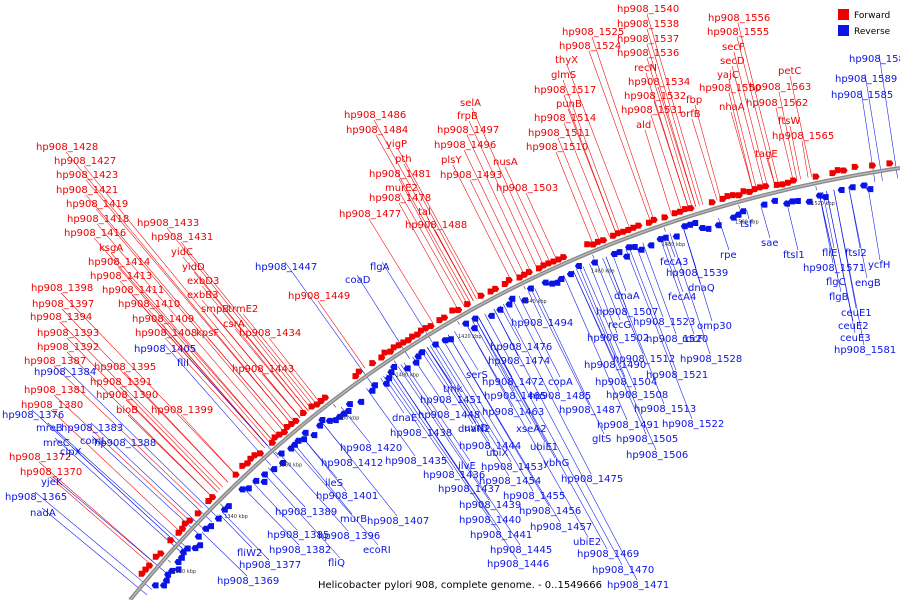 The width and height of the screenshot is (900, 600). What do you see at coordinates (866, 79) in the screenshot?
I see `reverse-gene-label: hp908_1589` at bounding box center [866, 79].